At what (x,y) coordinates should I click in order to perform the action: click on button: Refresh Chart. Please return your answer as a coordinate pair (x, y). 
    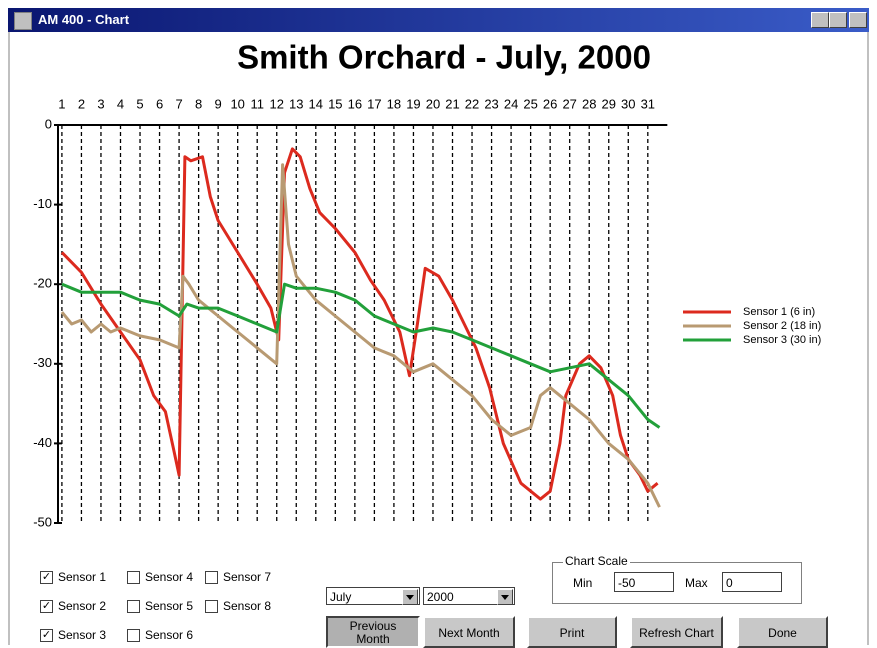
    Looking at the image, I should click on (676, 632).